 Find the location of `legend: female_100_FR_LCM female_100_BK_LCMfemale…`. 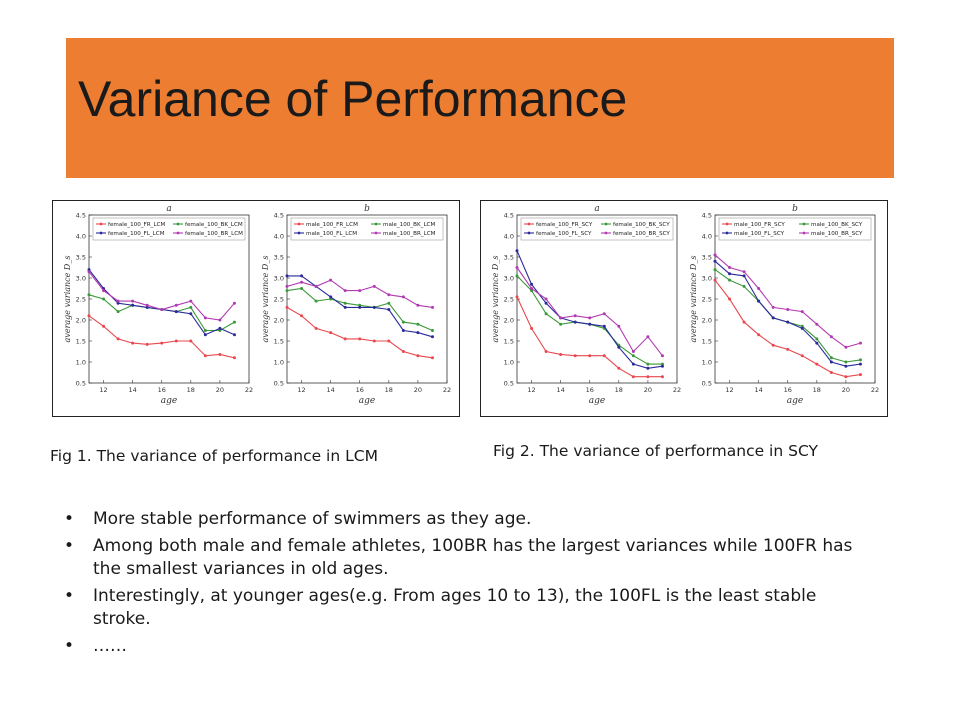

legend: female_100_FR_LCM female_100_BK_LCMfemale… is located at coordinates (169, 229).